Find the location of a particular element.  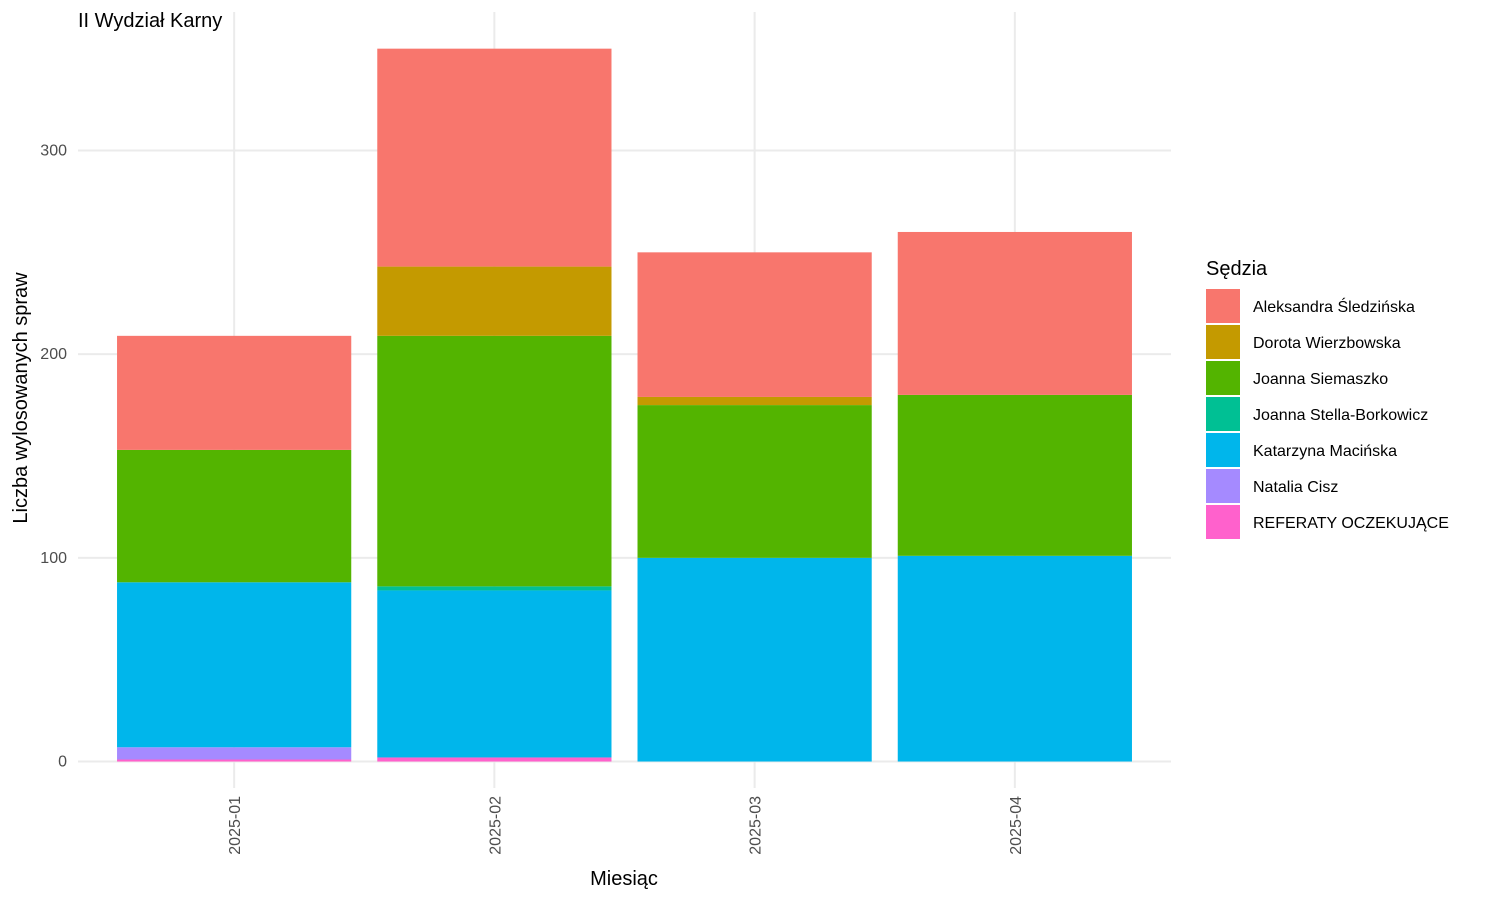

legend-title: Sędzia is located at coordinates (1237, 269).